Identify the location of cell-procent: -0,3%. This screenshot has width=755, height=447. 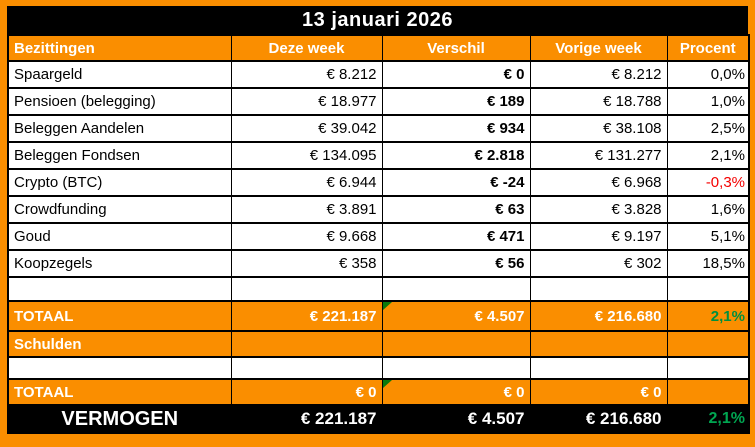
(708, 182).